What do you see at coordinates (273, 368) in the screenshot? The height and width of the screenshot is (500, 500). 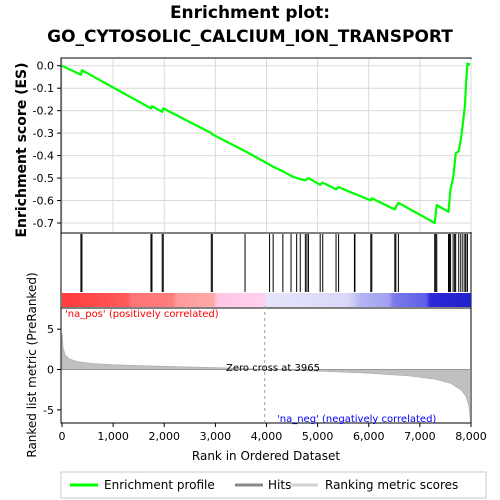 I see `zero-cross-label: Zero cross at 3965` at bounding box center [273, 368].